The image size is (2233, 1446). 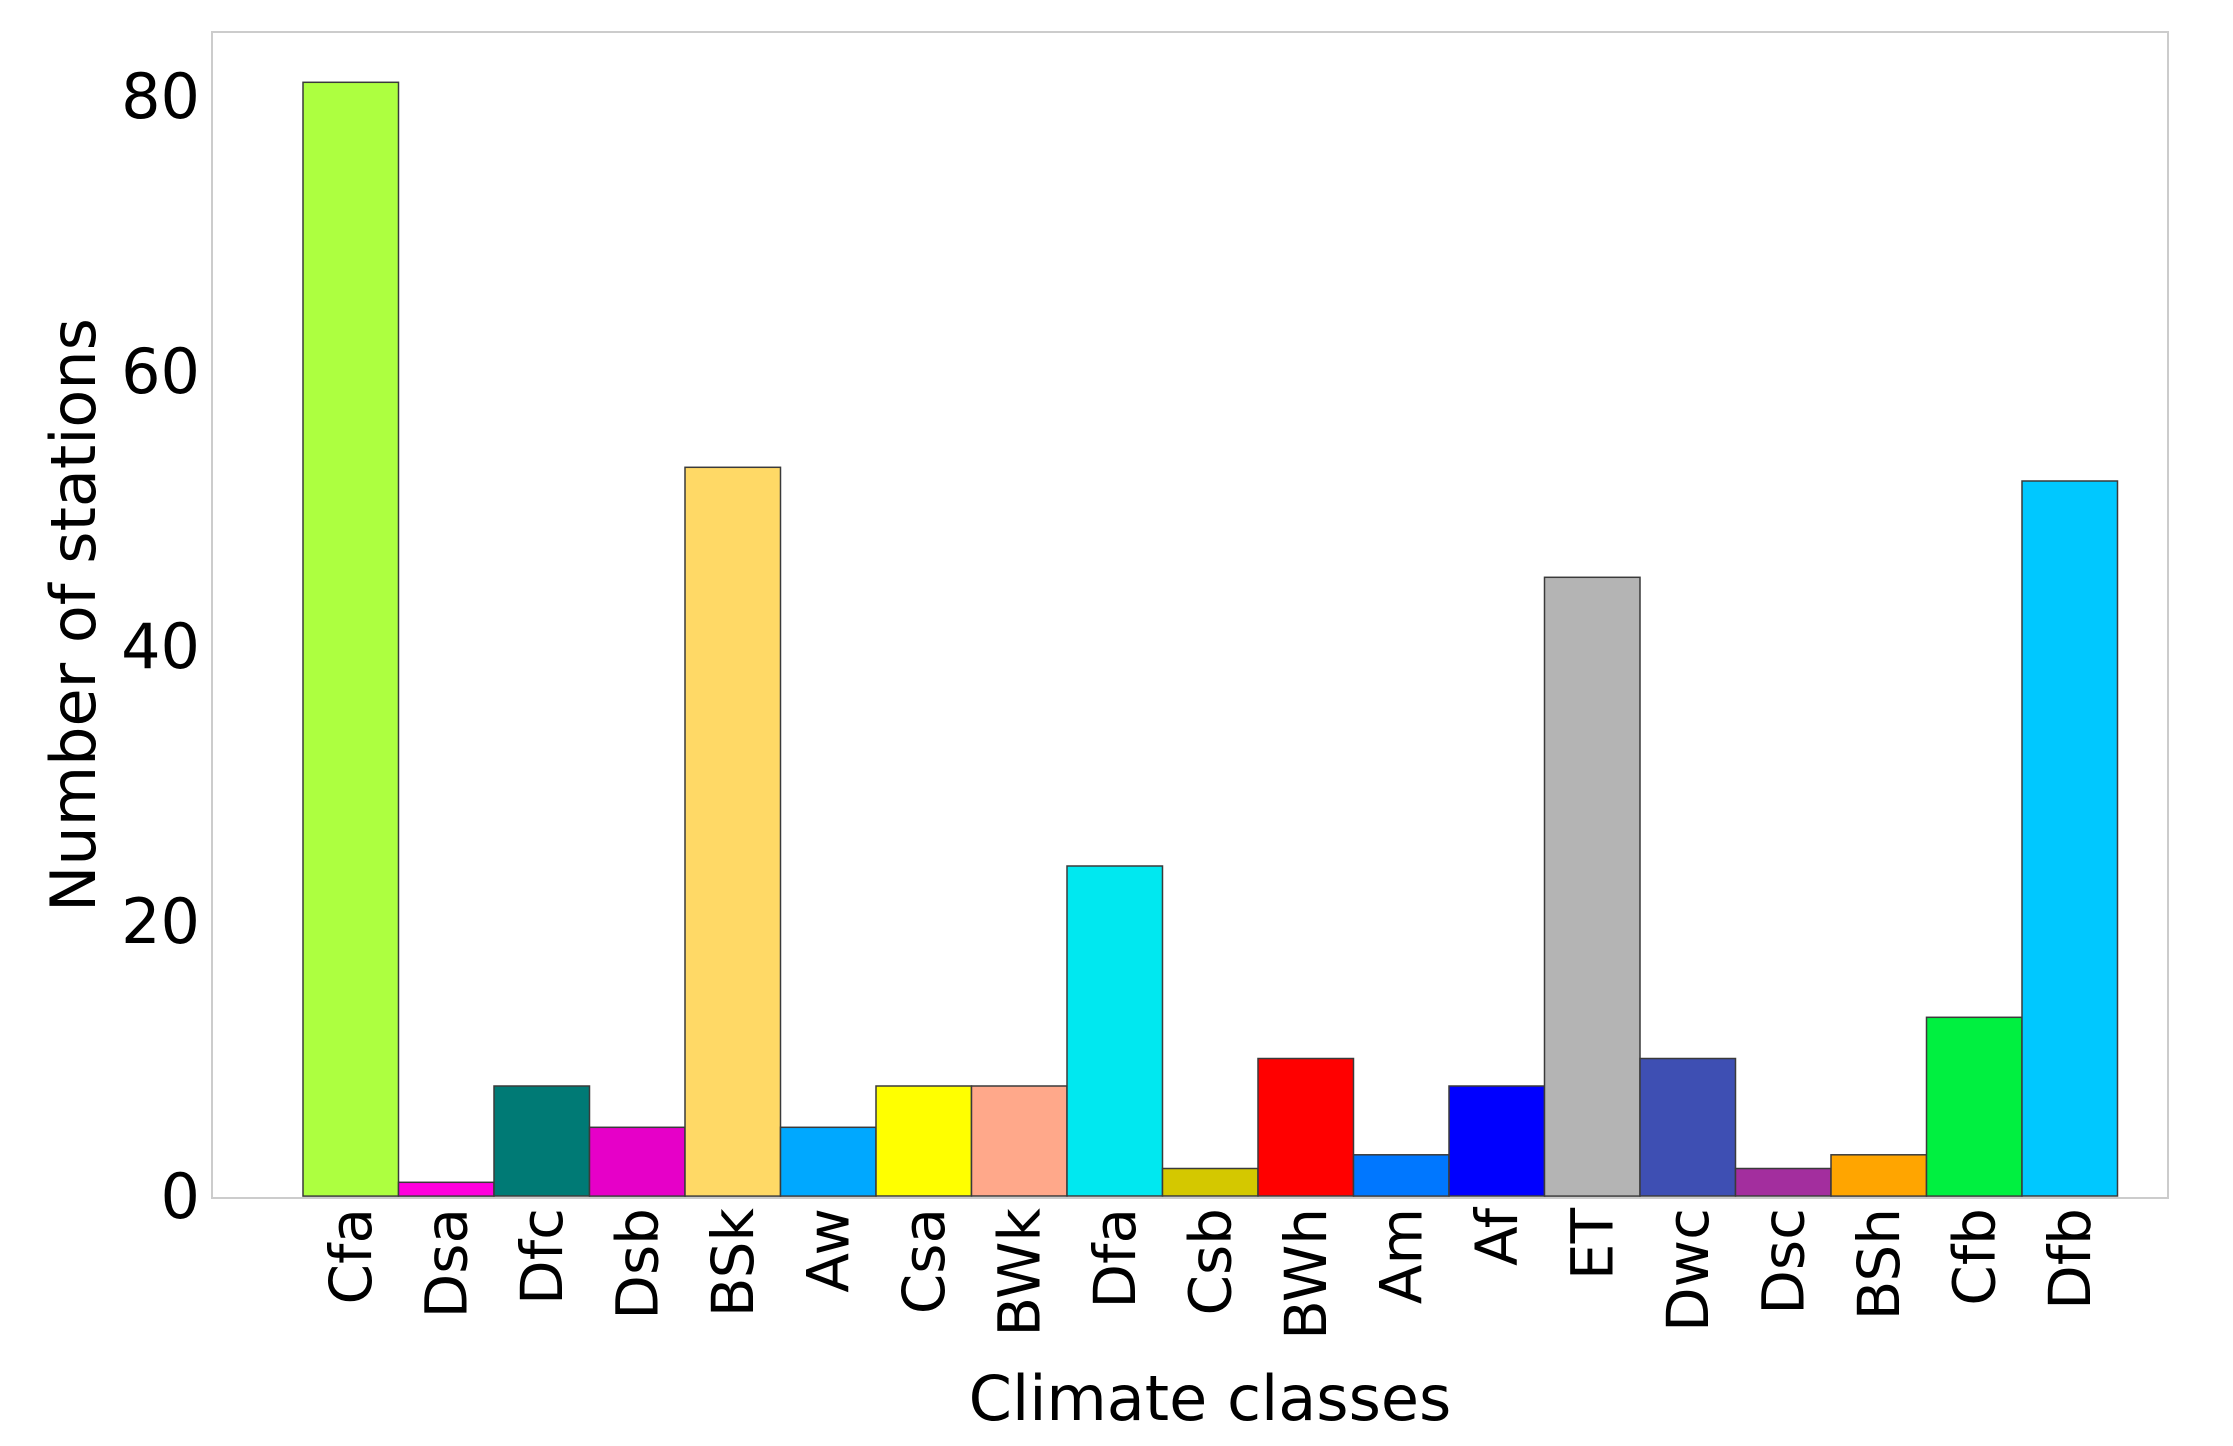 I want to click on x-tick-label-dsa: Dsa, so click(x=446, y=1263).